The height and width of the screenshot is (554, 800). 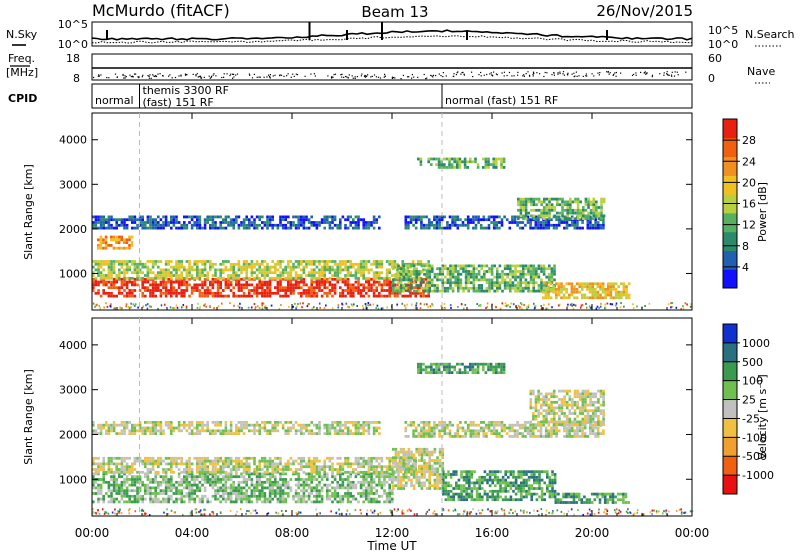 What do you see at coordinates (761, 71) in the screenshot?
I see `nave-label: Nave` at bounding box center [761, 71].